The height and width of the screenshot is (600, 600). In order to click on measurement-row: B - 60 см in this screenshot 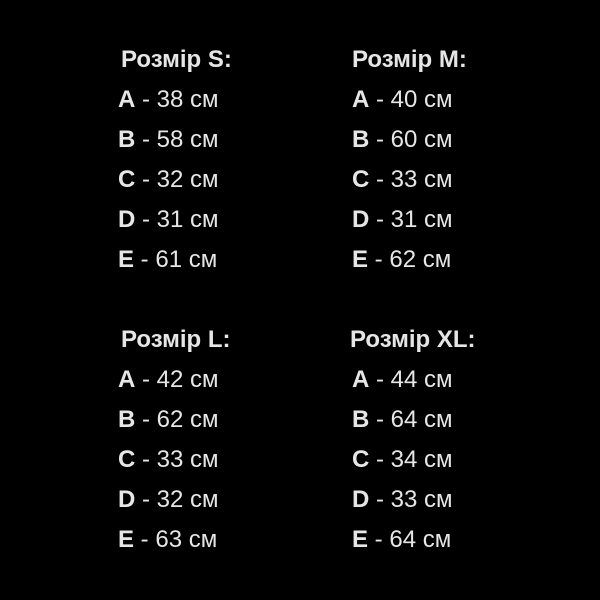, I will do `click(452, 140)`.